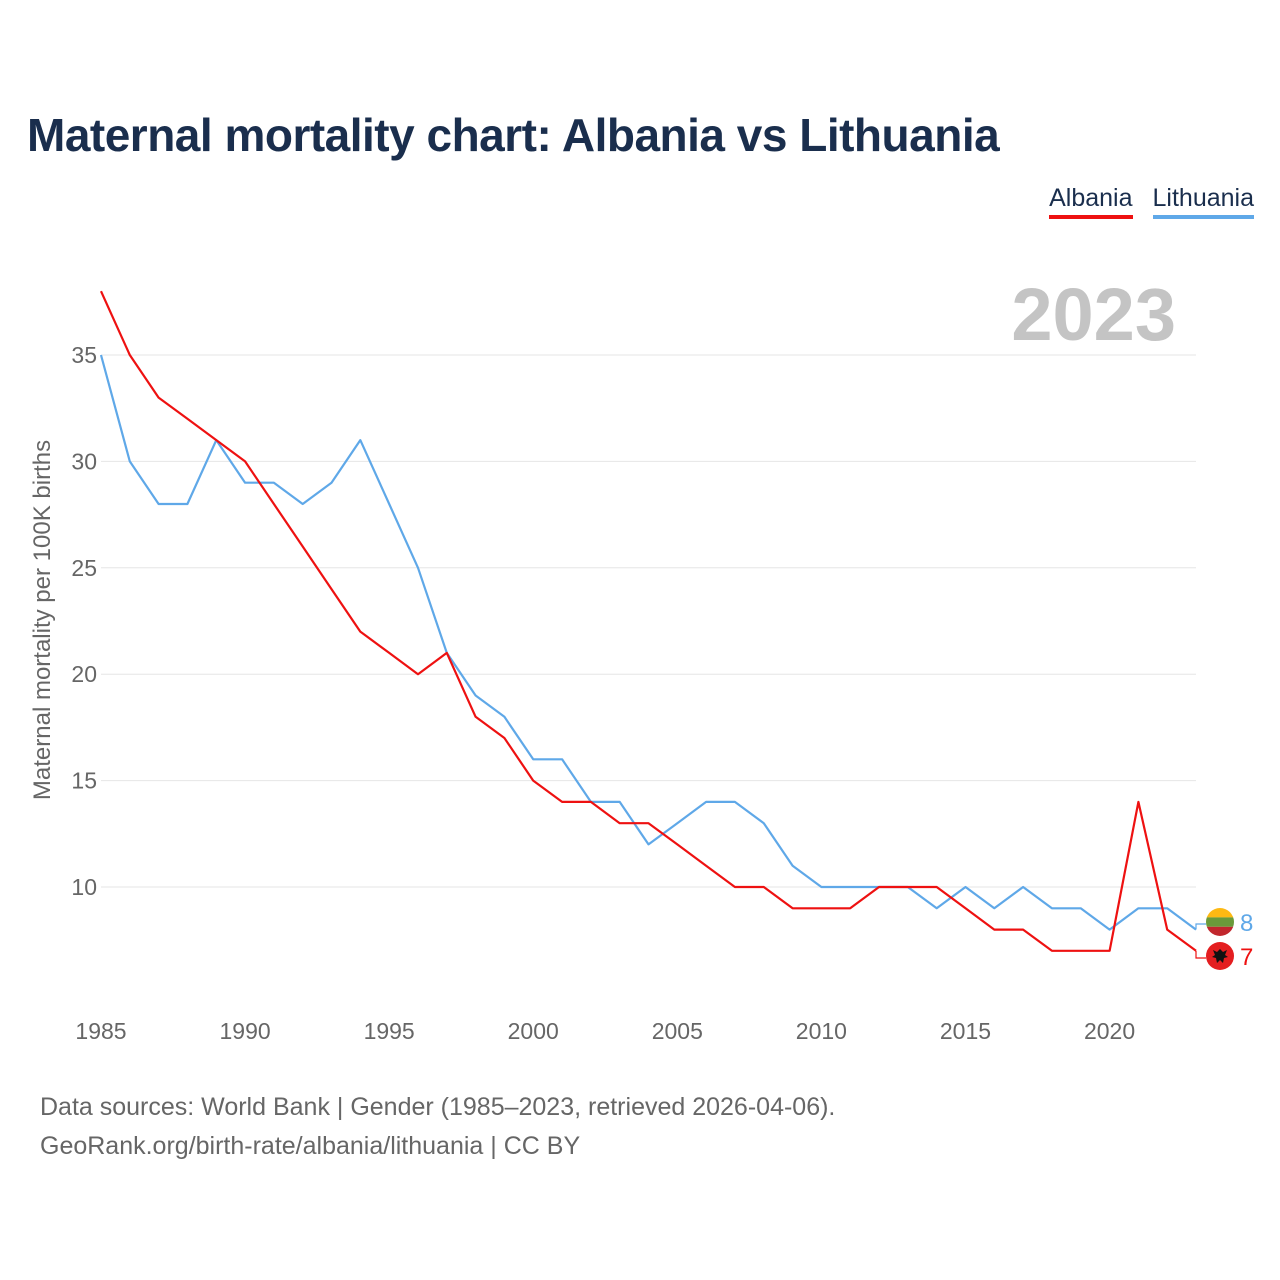 The width and height of the screenshot is (1280, 1280). What do you see at coordinates (84, 355) in the screenshot?
I see `y-tick-label: 35` at bounding box center [84, 355].